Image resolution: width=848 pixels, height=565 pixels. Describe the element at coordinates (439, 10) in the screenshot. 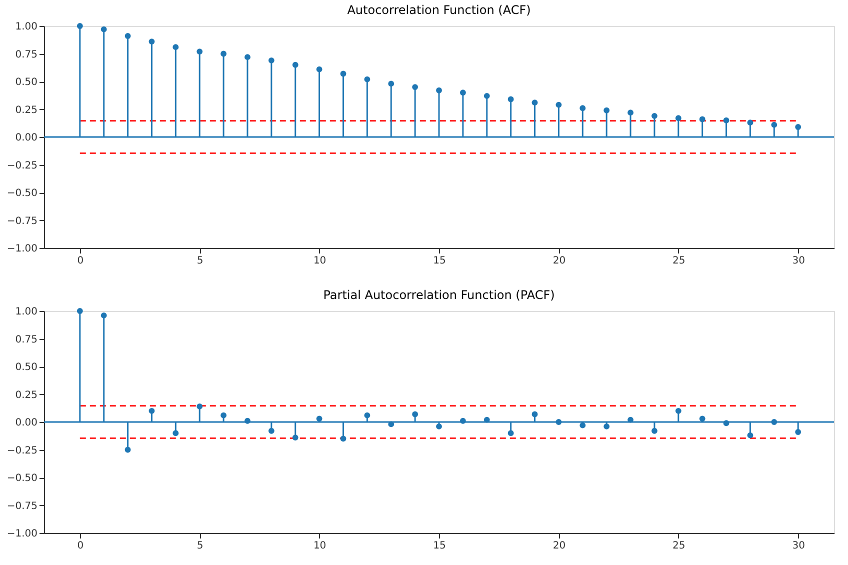

I see `chart-title: Autocorrelation Function (ACF)` at that location.